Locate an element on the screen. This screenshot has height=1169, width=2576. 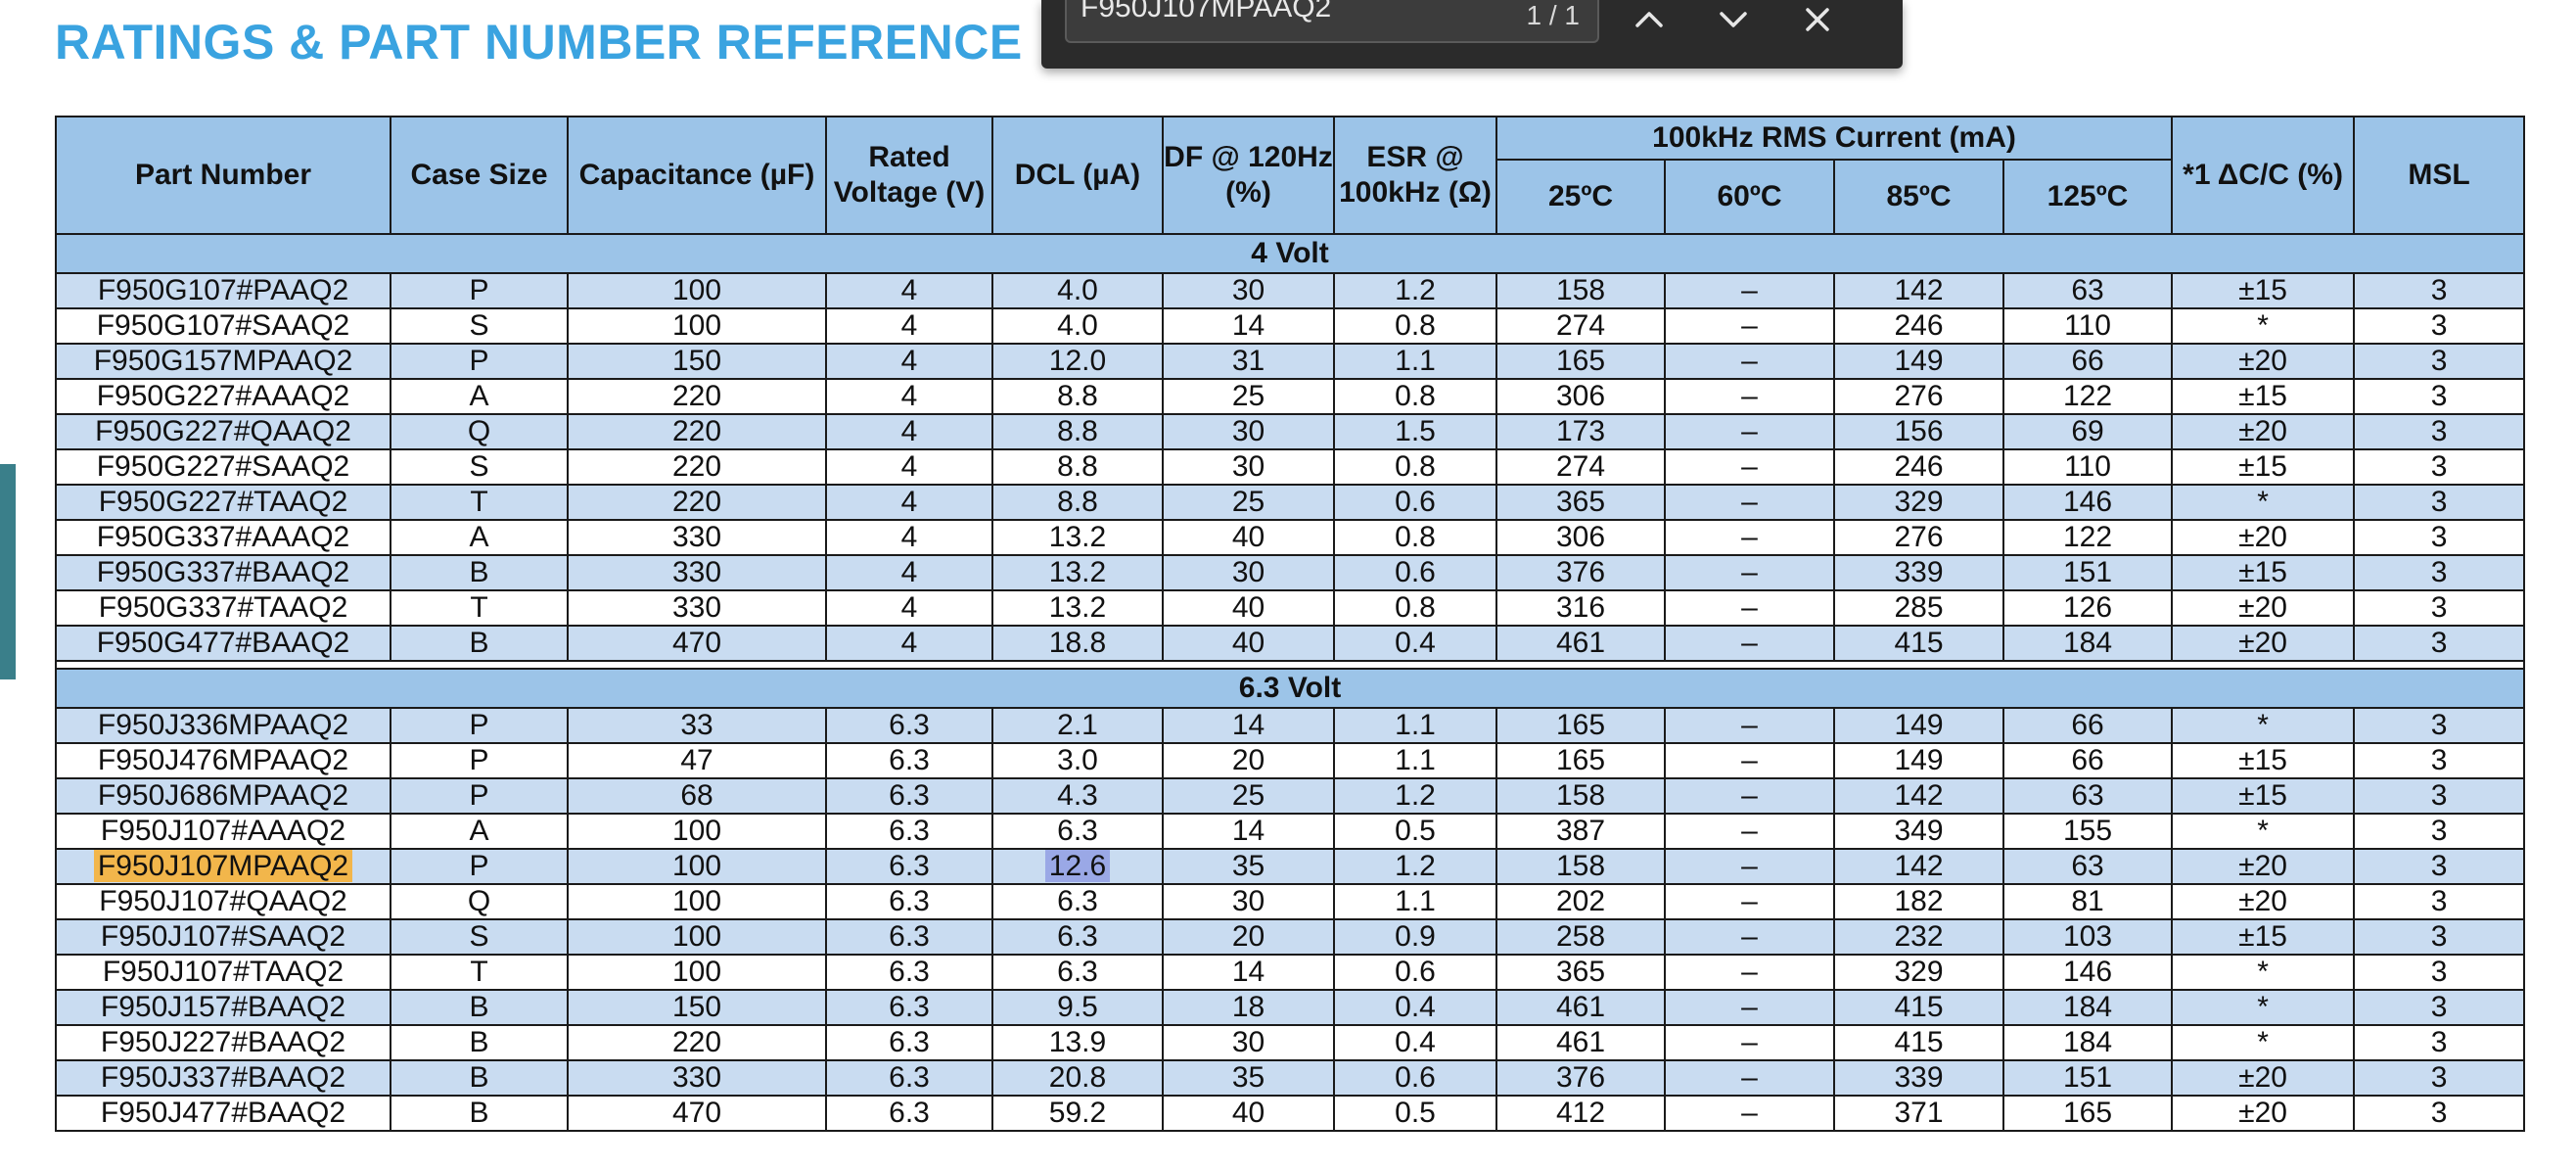
find-close-button is located at coordinates (1817, 19).